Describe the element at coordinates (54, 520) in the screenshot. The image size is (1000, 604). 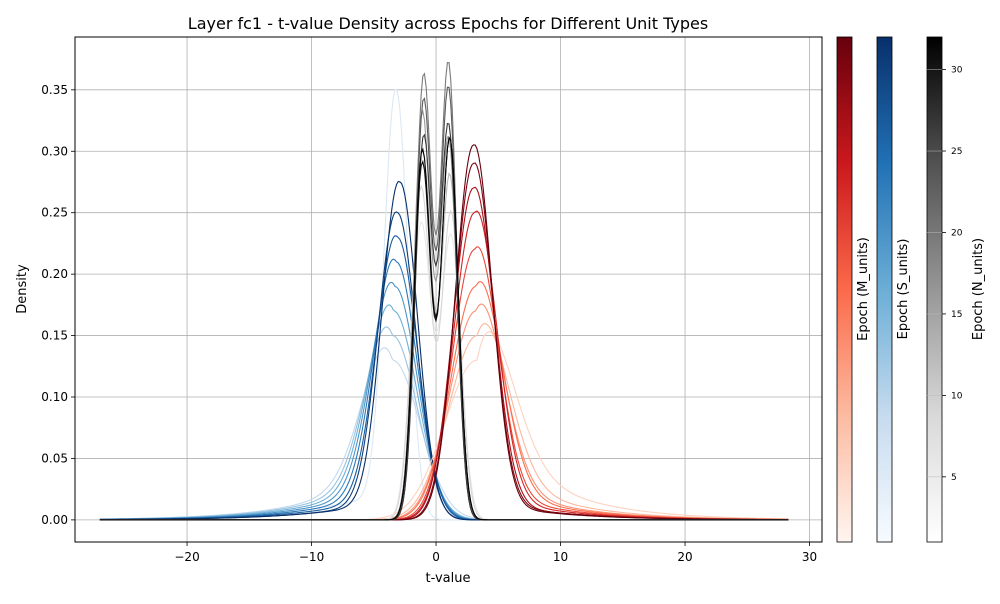
I see `y-tick-label: 0.00` at that location.